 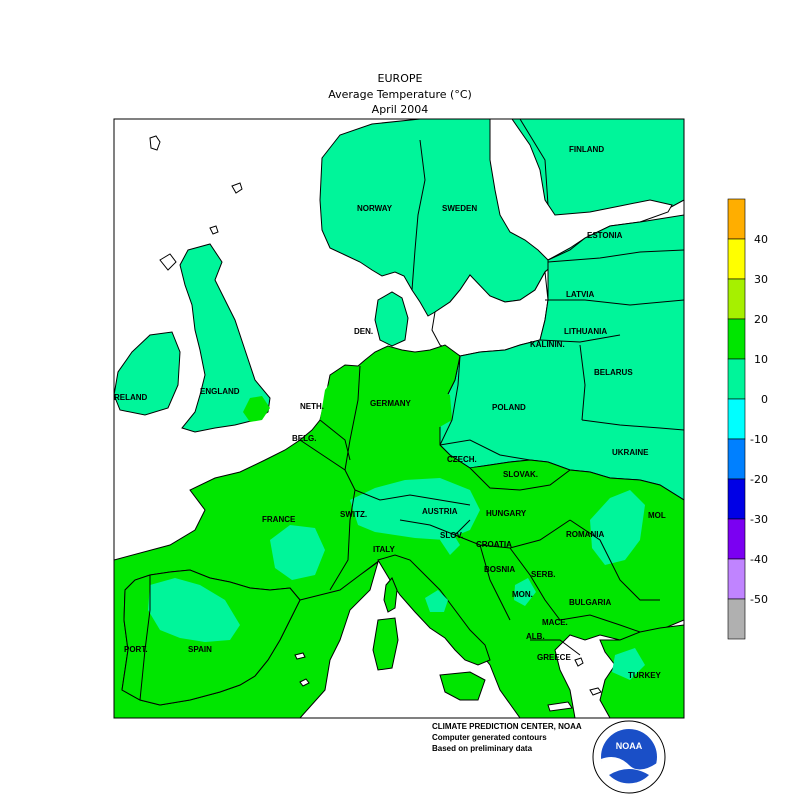 What do you see at coordinates (629, 757) in the screenshot?
I see `noaa-logo: NOAA` at bounding box center [629, 757].